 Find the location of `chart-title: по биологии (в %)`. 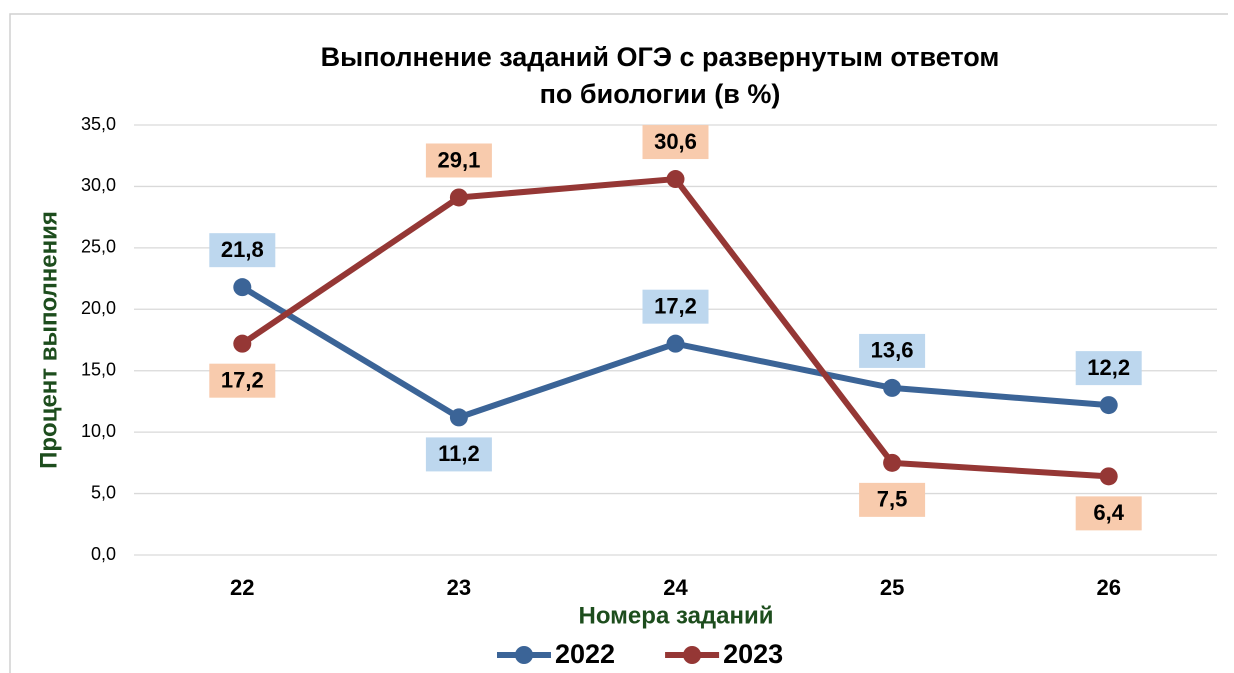

chart-title: по биологии (в %) is located at coordinates (660, 94).